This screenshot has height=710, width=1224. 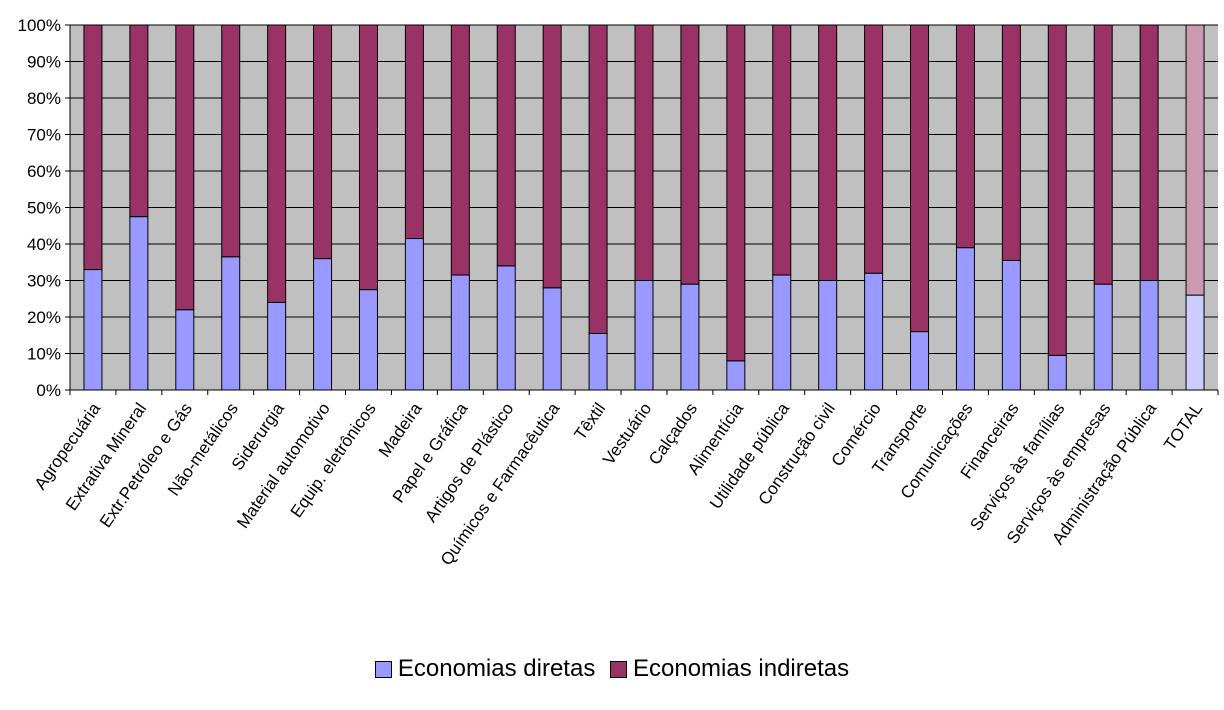 I want to click on legend-item-indiretas: Economias indiretas, so click(x=729, y=669).